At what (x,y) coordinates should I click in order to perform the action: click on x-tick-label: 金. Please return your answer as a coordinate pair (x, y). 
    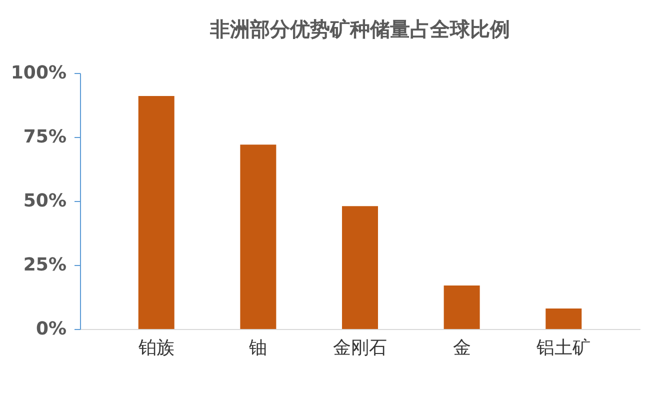
    Looking at the image, I should click on (461, 348).